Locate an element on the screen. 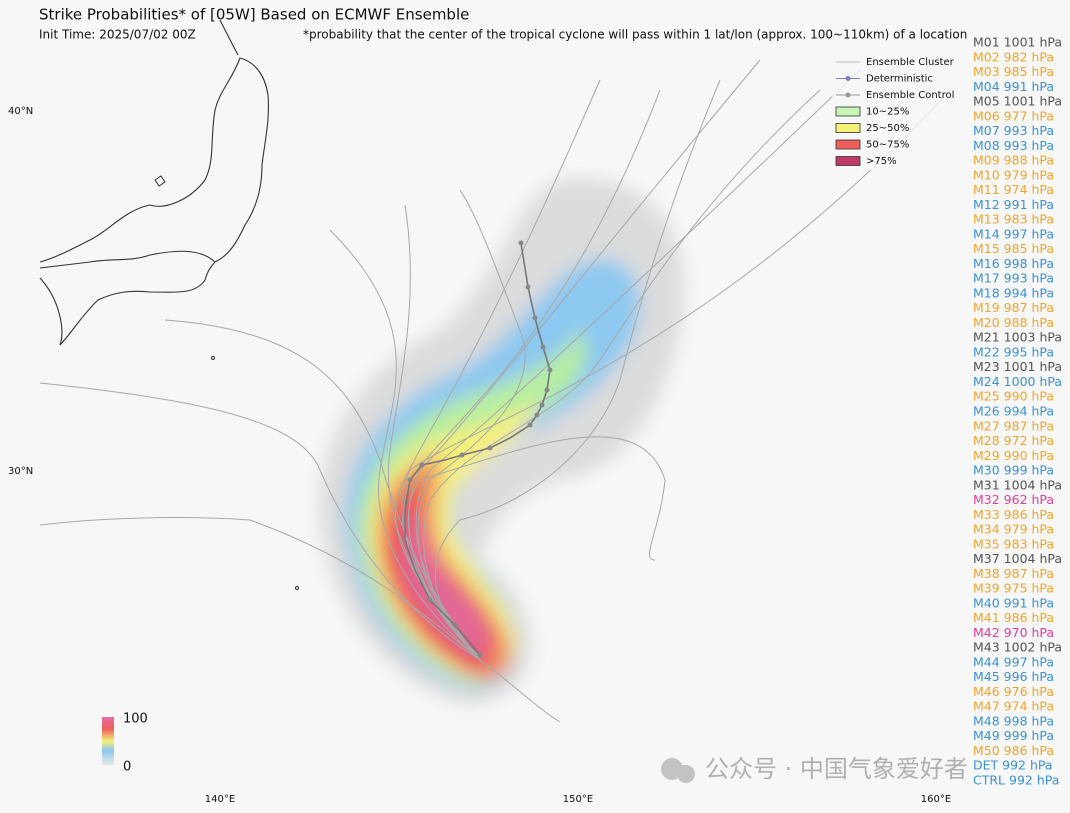 Image resolution: width=1070 pixels, height=813 pixels. member-label: M44 997 hPa is located at coordinates (1013, 661).